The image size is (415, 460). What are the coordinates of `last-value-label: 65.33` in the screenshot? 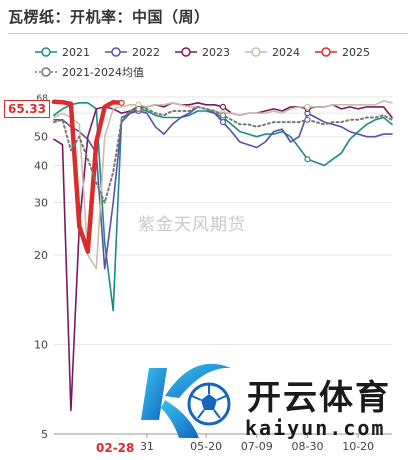 It's located at (27, 109).